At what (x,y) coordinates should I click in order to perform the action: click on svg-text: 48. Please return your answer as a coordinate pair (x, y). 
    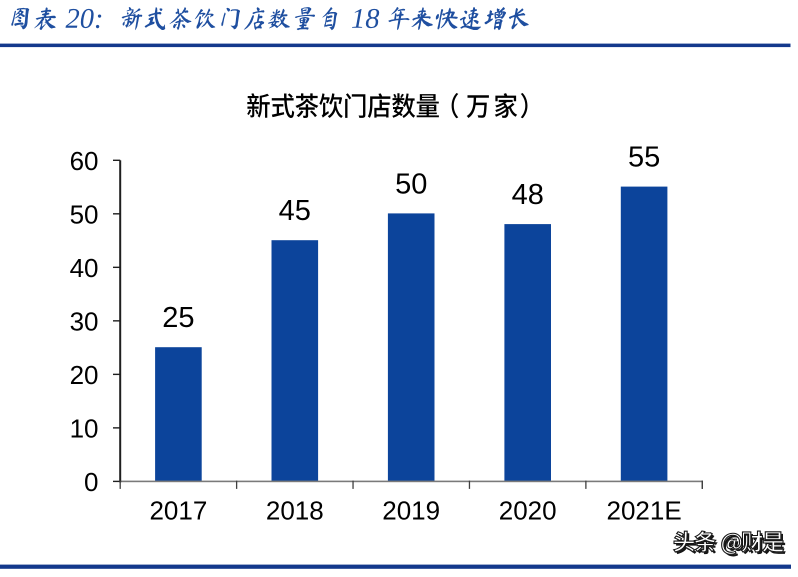
    Looking at the image, I should click on (528, 195).